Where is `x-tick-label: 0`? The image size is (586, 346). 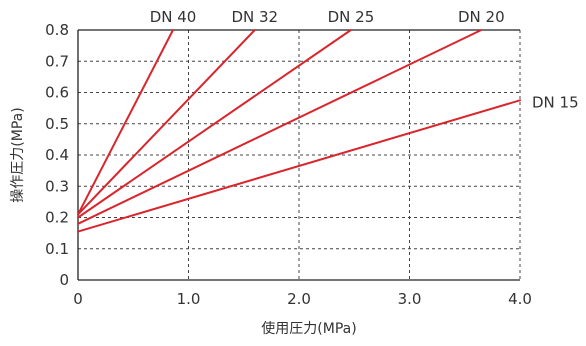 x-tick-label: 0 is located at coordinates (78, 299).